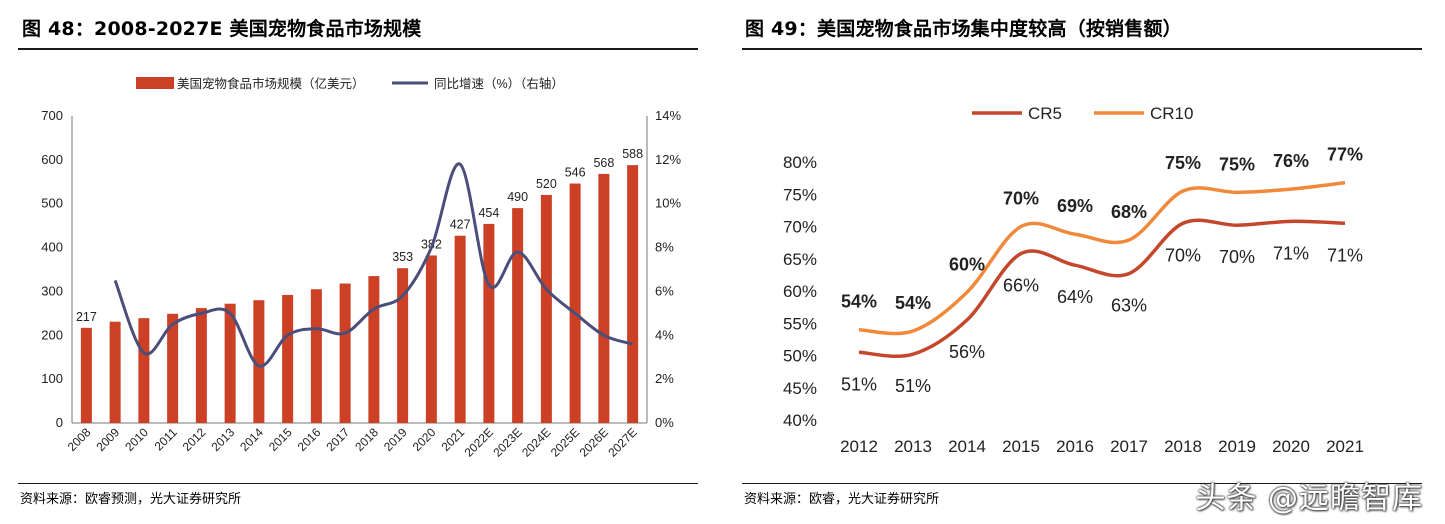  Describe the element at coordinates (668, 115) in the screenshot. I see `right-y-tick-label: 14%` at that location.